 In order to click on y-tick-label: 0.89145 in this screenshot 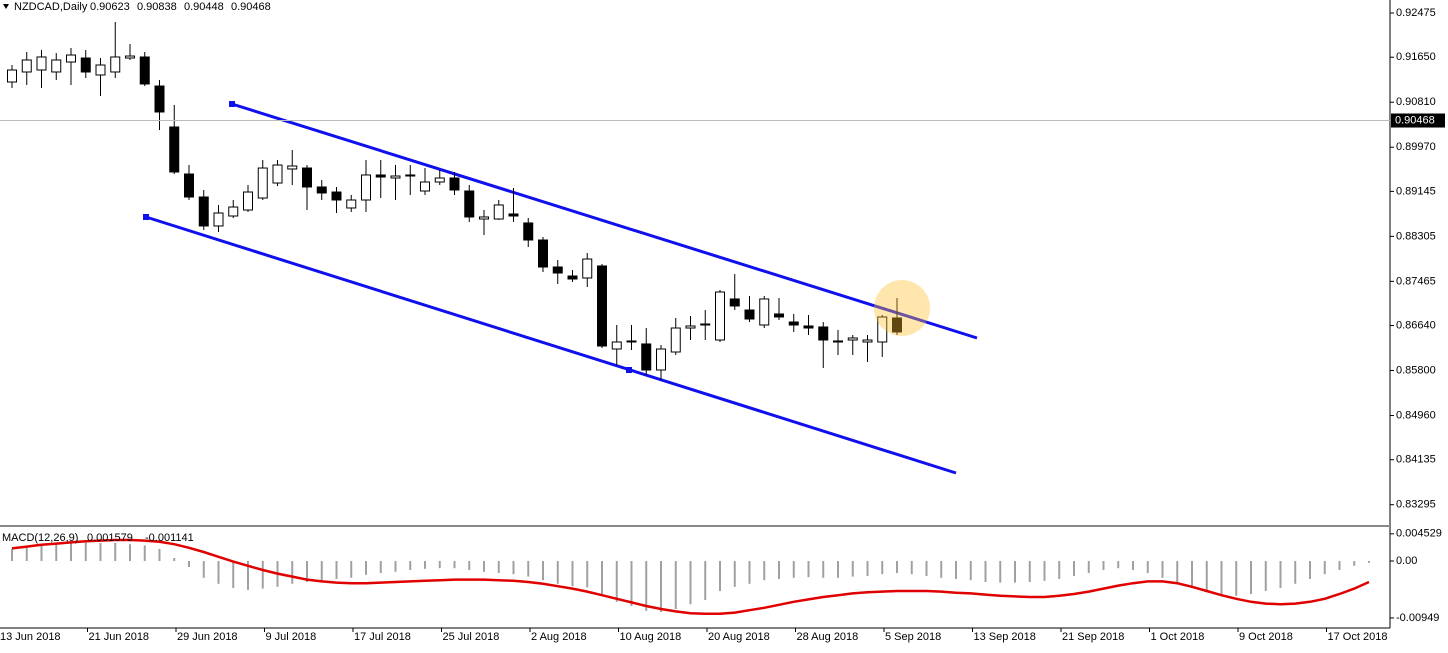, I will do `click(1416, 191)`.